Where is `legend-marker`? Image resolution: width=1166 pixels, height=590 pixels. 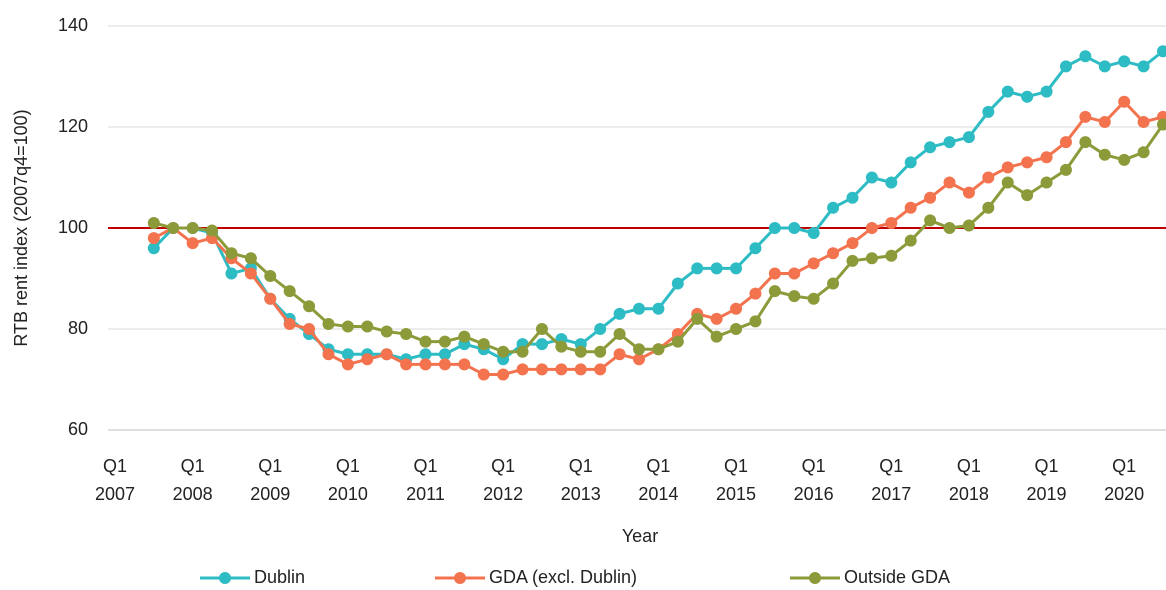
legend-marker is located at coordinates (815, 578).